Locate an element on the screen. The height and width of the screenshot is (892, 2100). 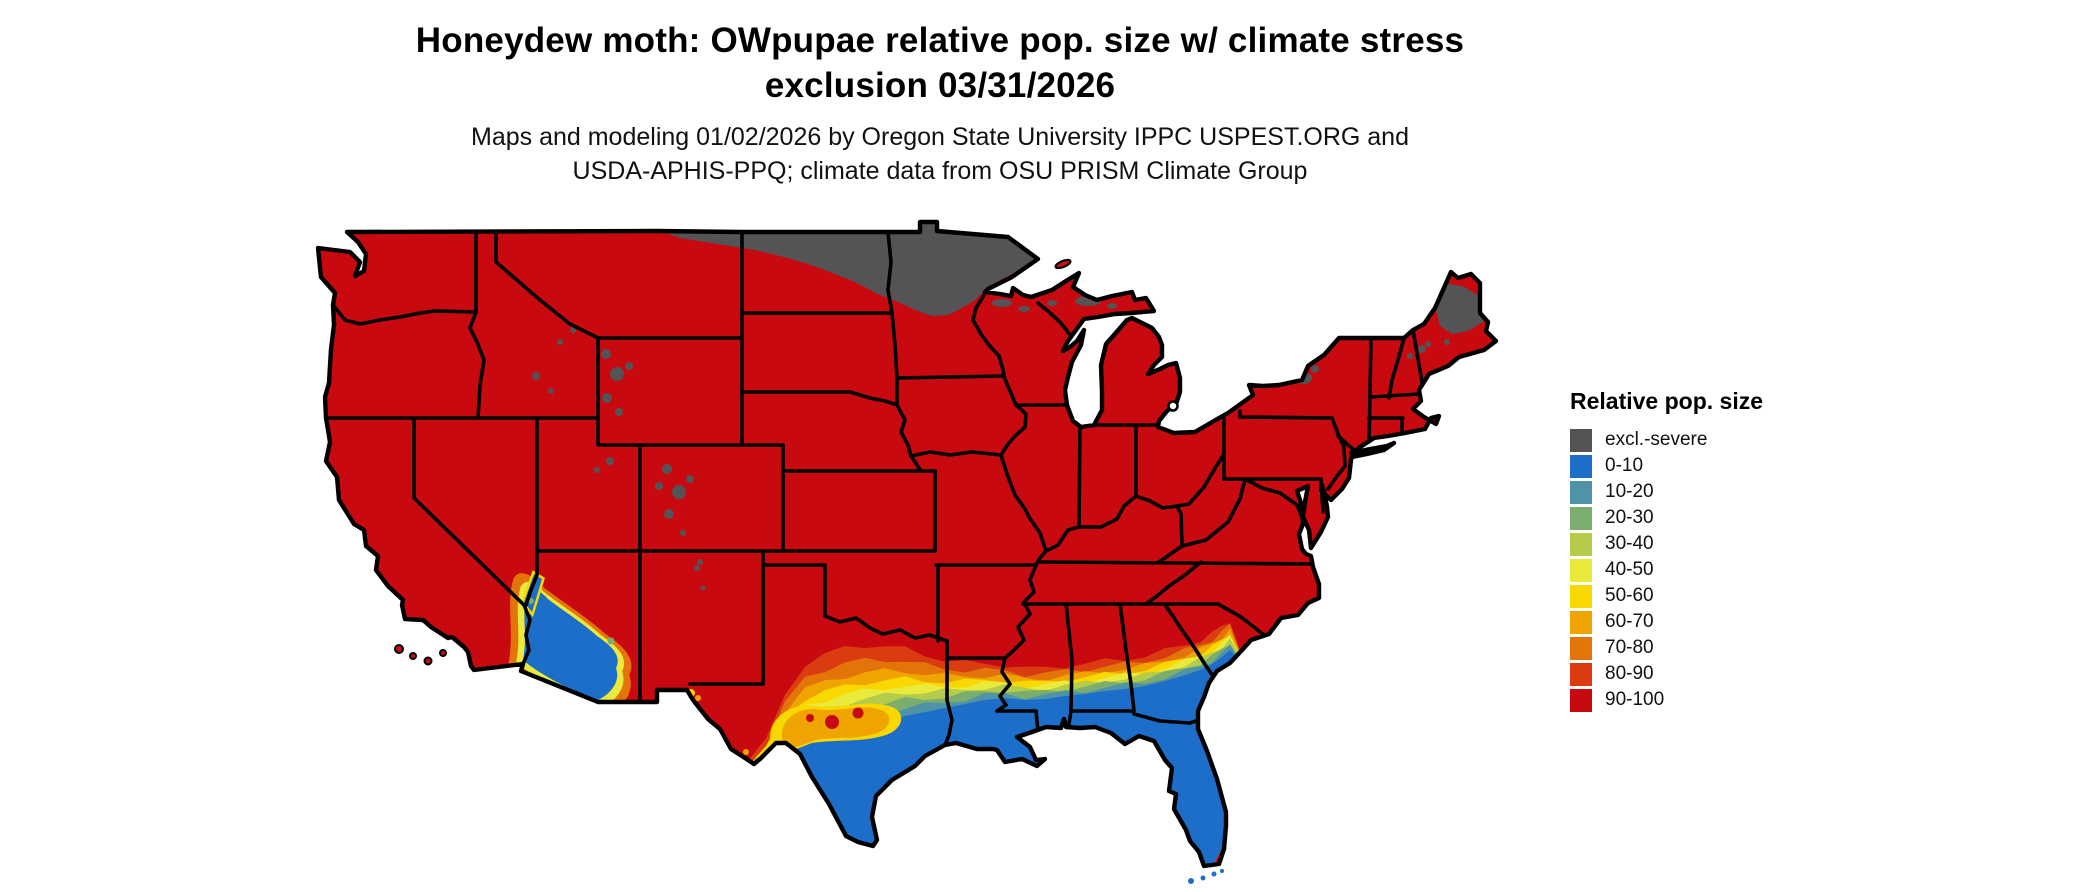
legend-label: excl.-severe is located at coordinates (1656, 439).